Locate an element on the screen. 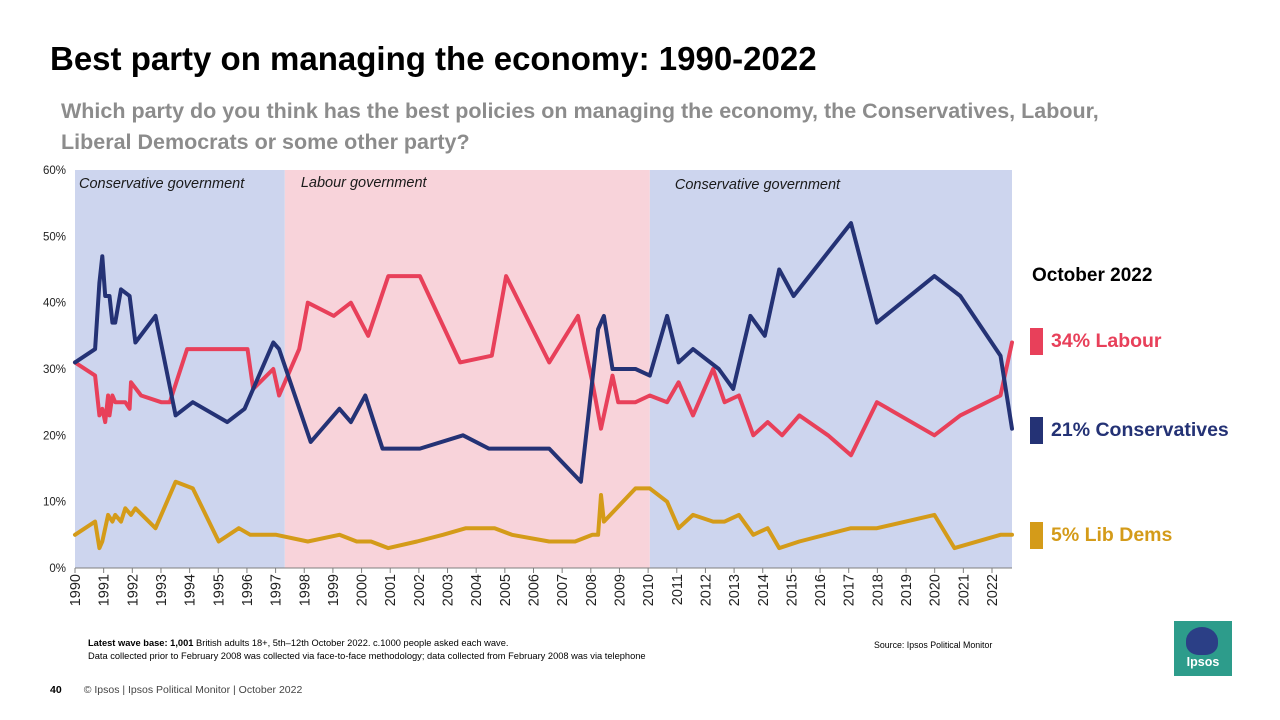 The image size is (1280, 720). x-tick-label: 2004 is located at coordinates (477, 590).